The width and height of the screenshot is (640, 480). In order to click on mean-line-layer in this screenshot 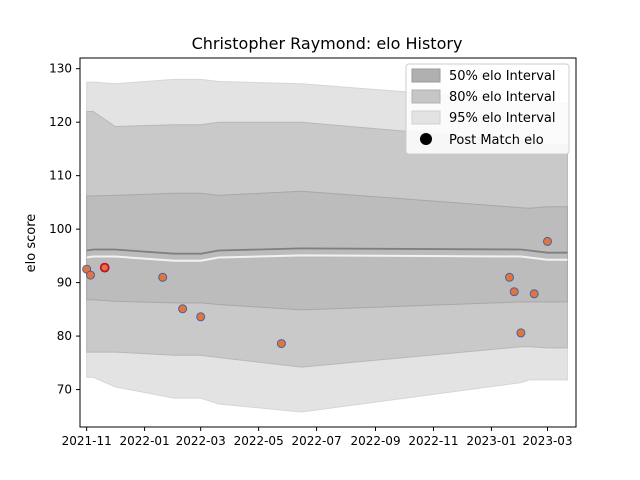, I will do `click(327, 254)`.